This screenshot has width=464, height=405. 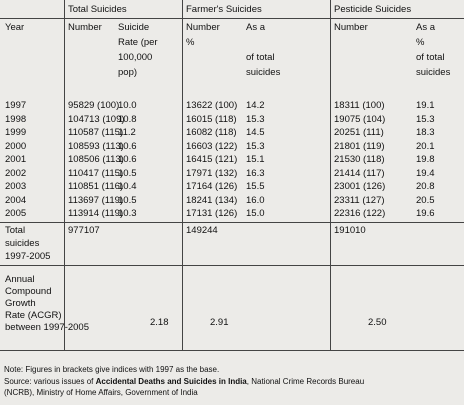 What do you see at coordinates (212, 105) in the screenshot?
I see `cell: 13622 (100)` at bounding box center [212, 105].